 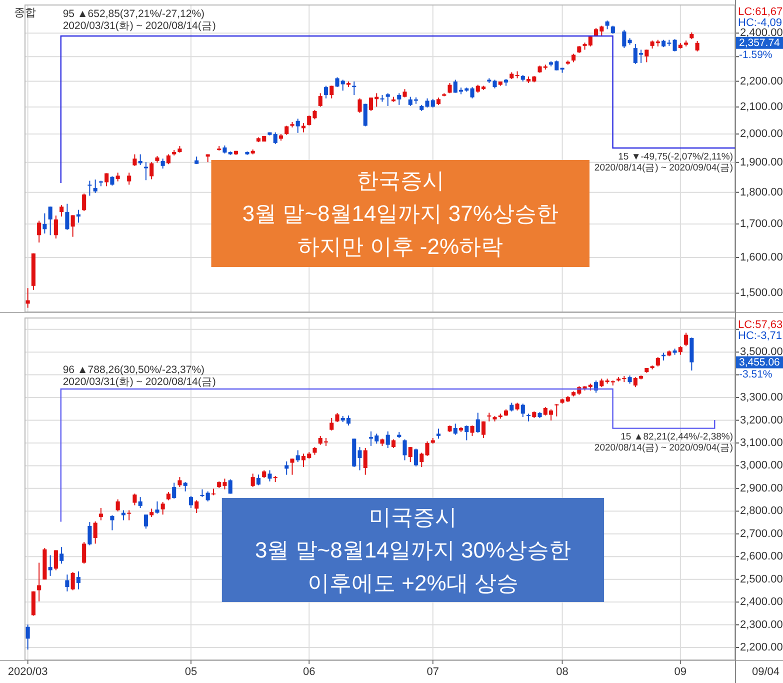 I want to click on annotation: 3월 말~8월14일까지 37%상승한, so click(x=400, y=213).